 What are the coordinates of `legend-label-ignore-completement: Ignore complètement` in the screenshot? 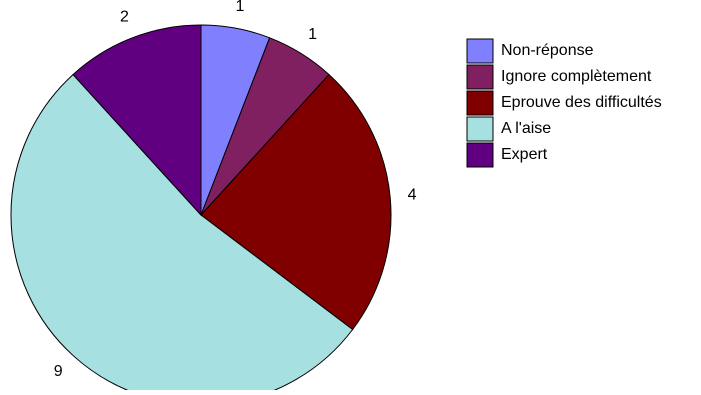 It's located at (576, 76).